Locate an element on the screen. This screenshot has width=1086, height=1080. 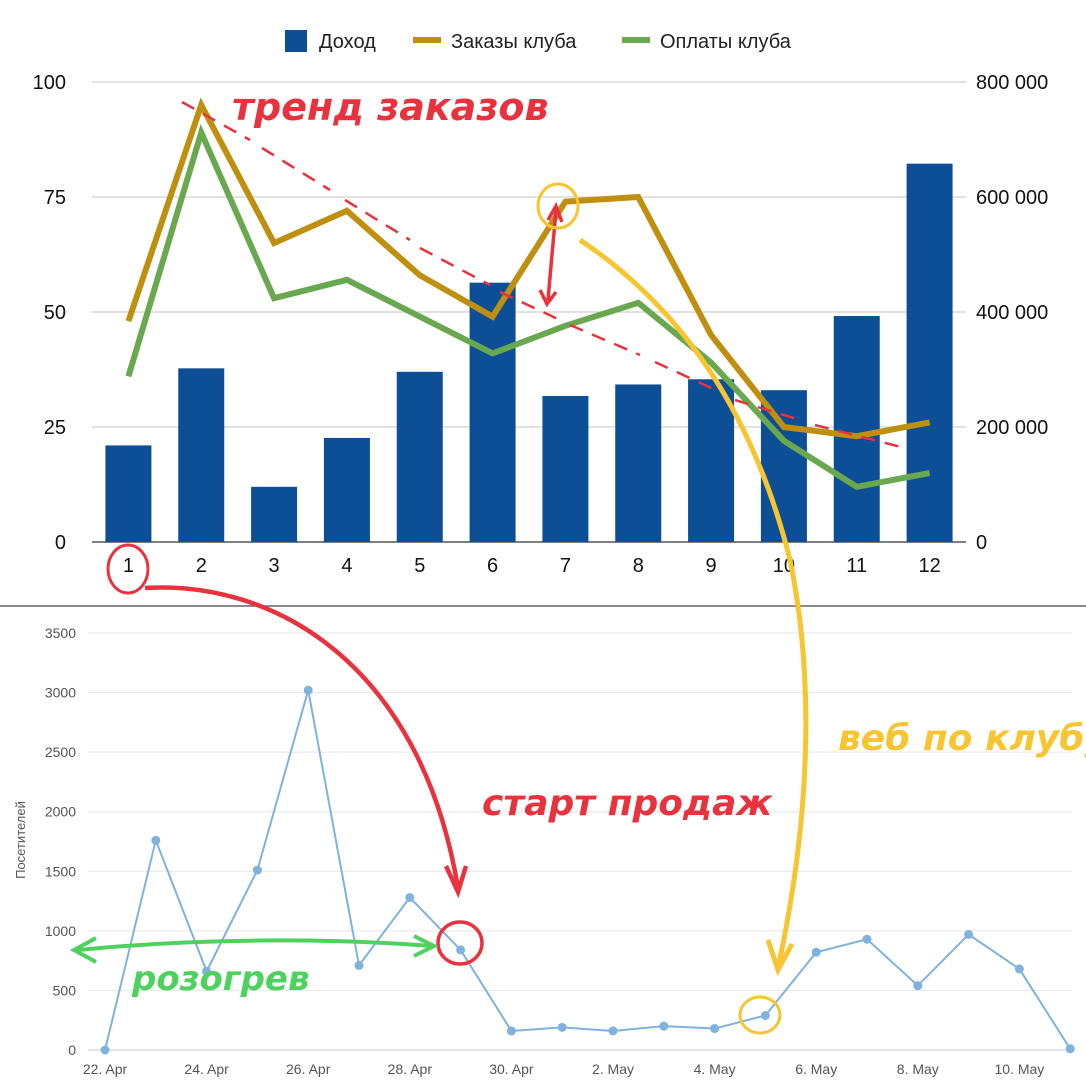
x-tick-label: 1 is located at coordinates (128, 566).